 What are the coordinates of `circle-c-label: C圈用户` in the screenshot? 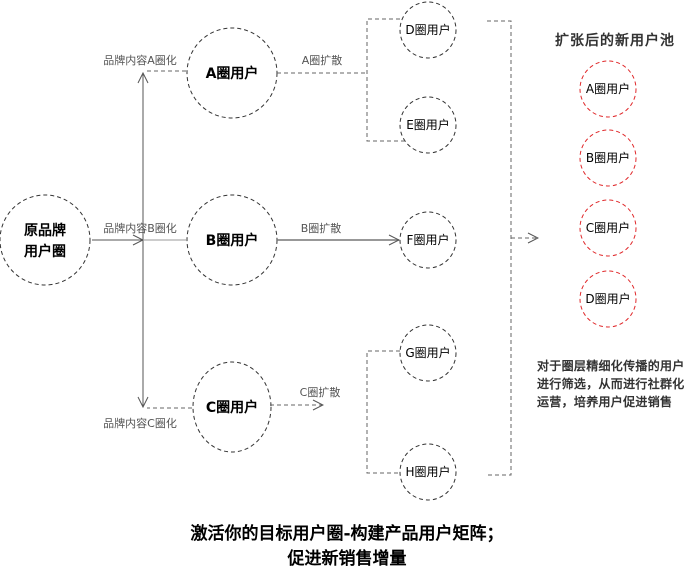 It's located at (232, 407).